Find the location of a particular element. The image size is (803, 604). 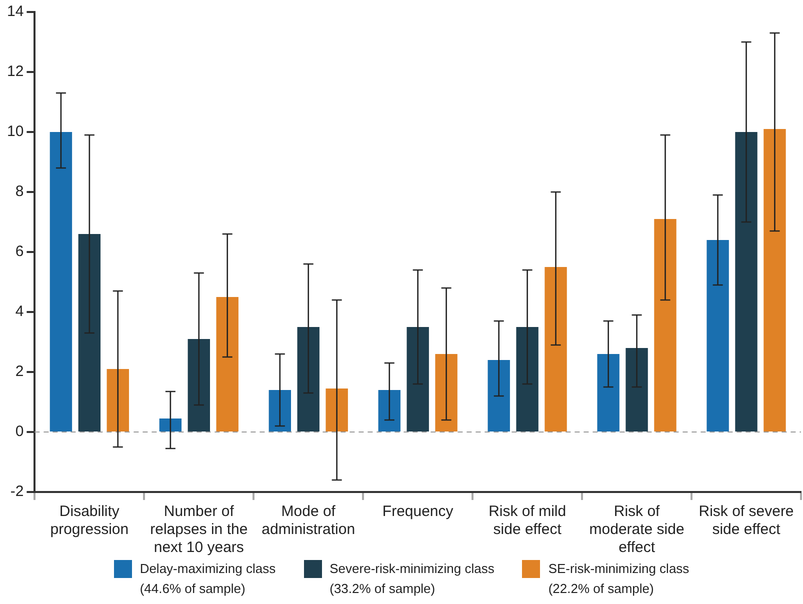

y-tick-label: 10 is located at coordinates (15, 131).